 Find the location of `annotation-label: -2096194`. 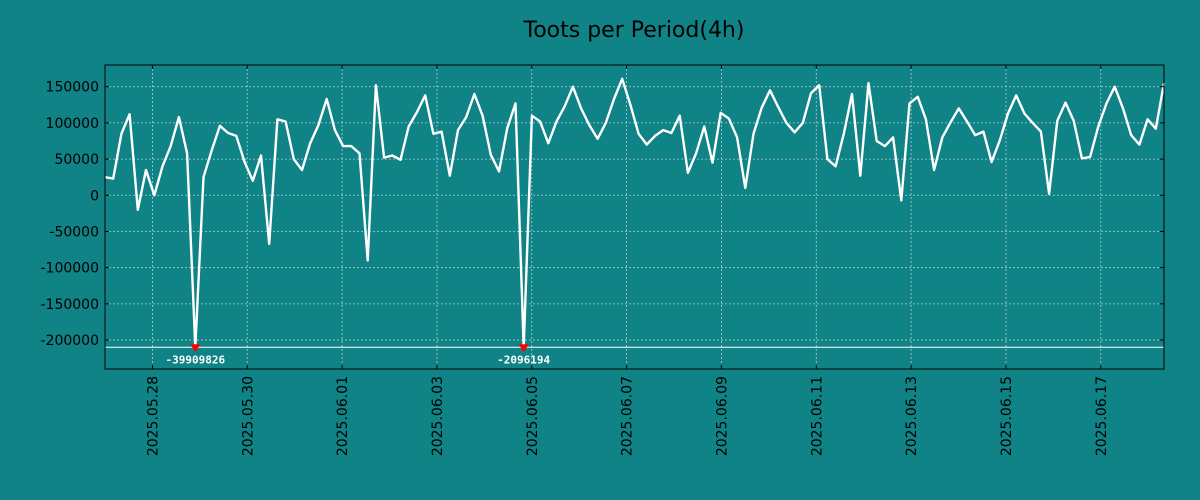

annotation-label: -2096194 is located at coordinates (523, 359).